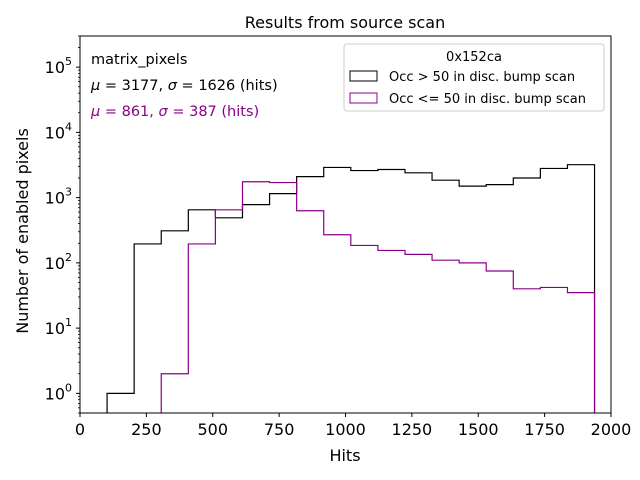 This screenshot has height=480, width=640. What do you see at coordinates (62, 224) in the screenshot?
I see `y-axis-ticks: 10⁰ 10¹ 10² 10³ 10⁴ 10⁵` at bounding box center [62, 224].